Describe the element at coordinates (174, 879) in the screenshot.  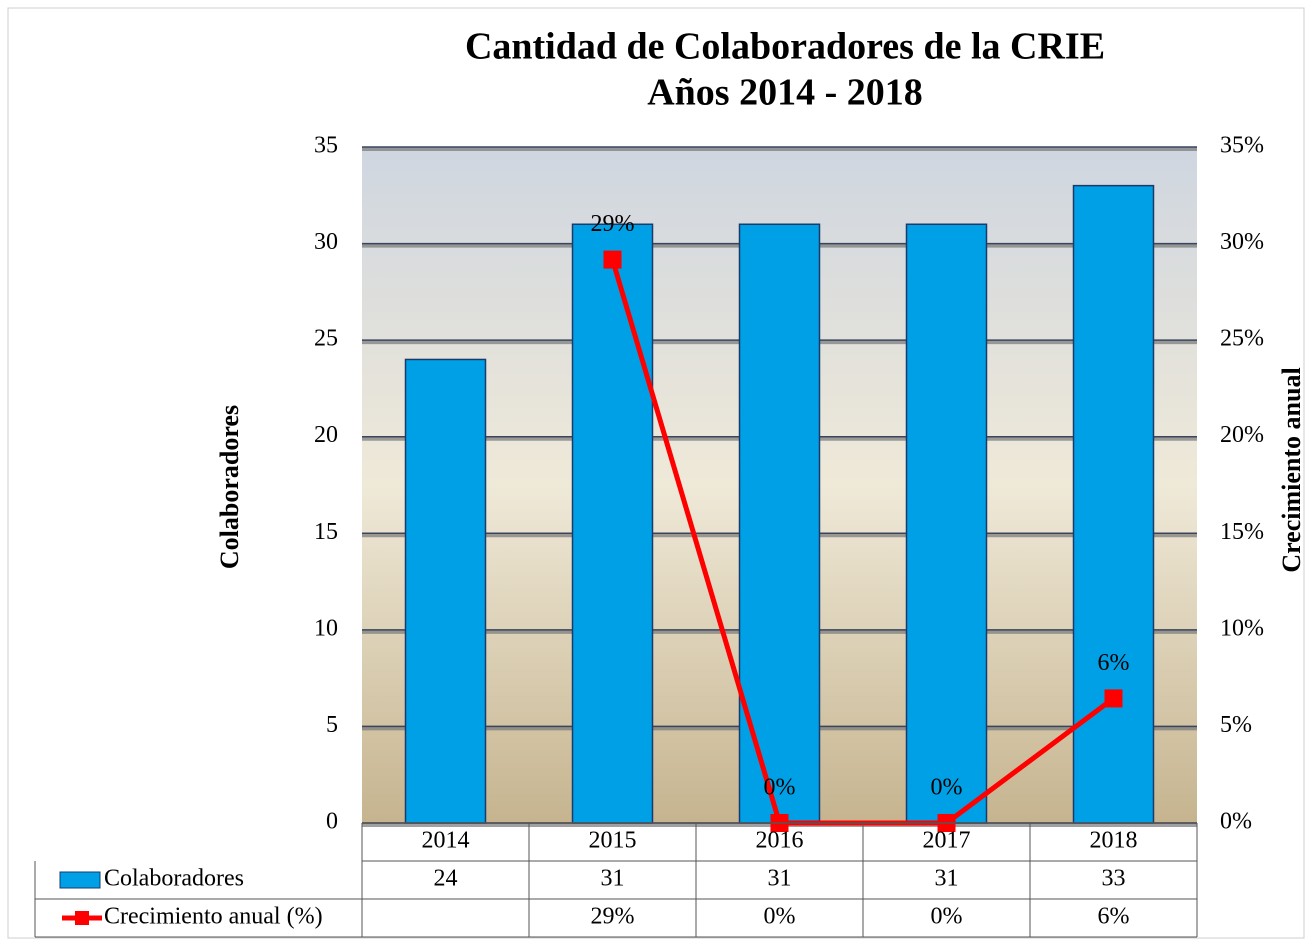
I see `legend-label: Colaboradores` at that location.